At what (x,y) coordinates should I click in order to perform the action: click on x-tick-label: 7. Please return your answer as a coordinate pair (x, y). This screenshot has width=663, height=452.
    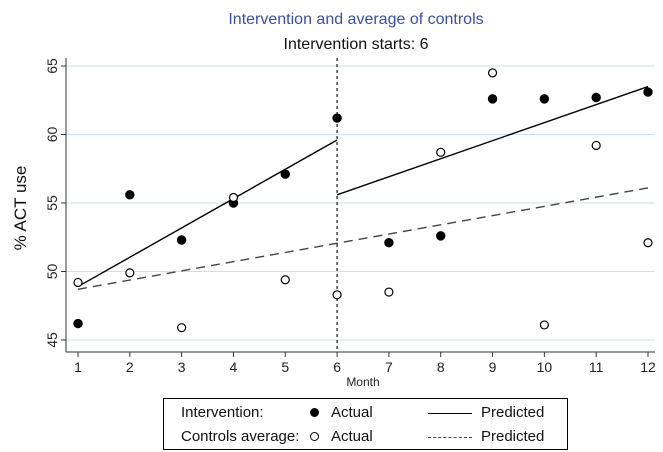
    Looking at the image, I should click on (389, 367).